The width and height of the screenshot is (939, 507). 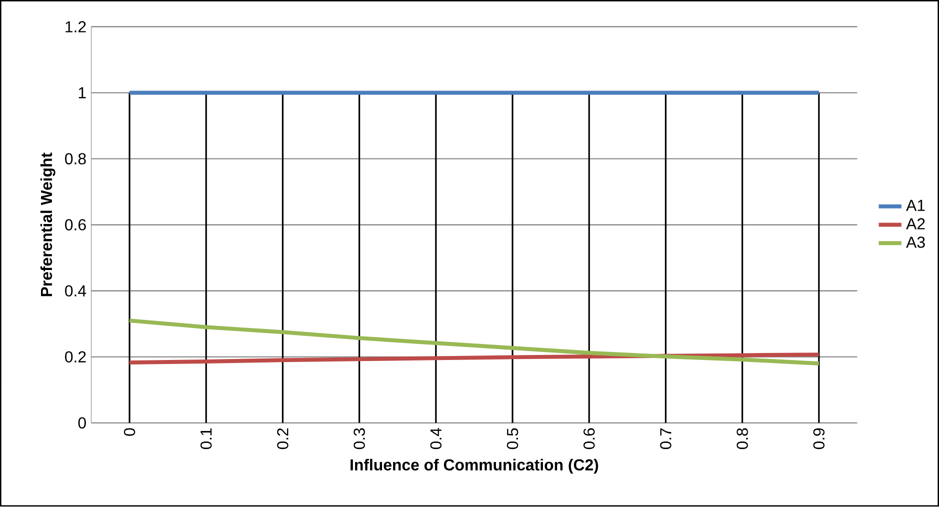 What do you see at coordinates (474, 466) in the screenshot?
I see `x-axis-title: Influence of Communication (C2)` at bounding box center [474, 466].